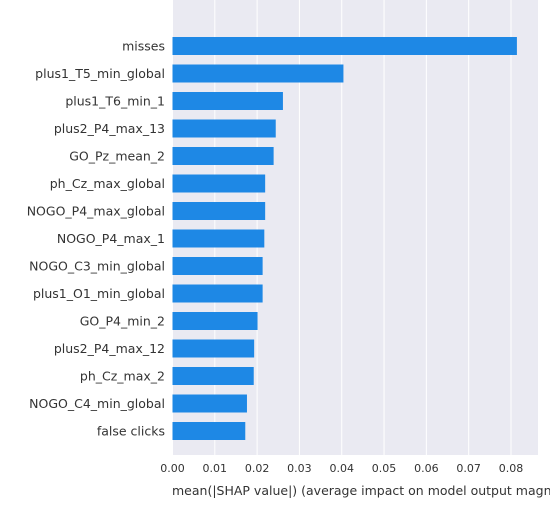 The image size is (550, 512). Describe the element at coordinates (109, 348) in the screenshot. I see `category-label: plus2_P4_max_12` at that location.